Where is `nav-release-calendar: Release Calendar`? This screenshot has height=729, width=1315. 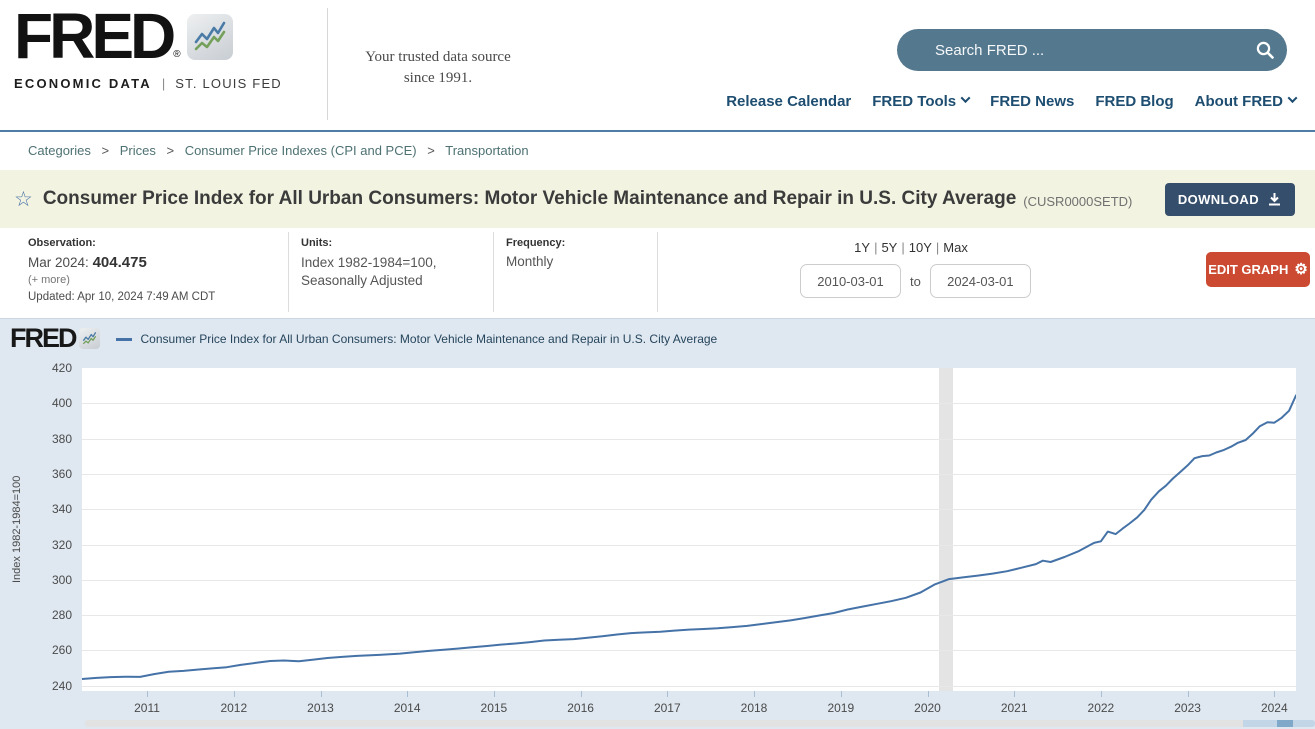
nav-release-calendar: Release Calendar is located at coordinates (789, 101).